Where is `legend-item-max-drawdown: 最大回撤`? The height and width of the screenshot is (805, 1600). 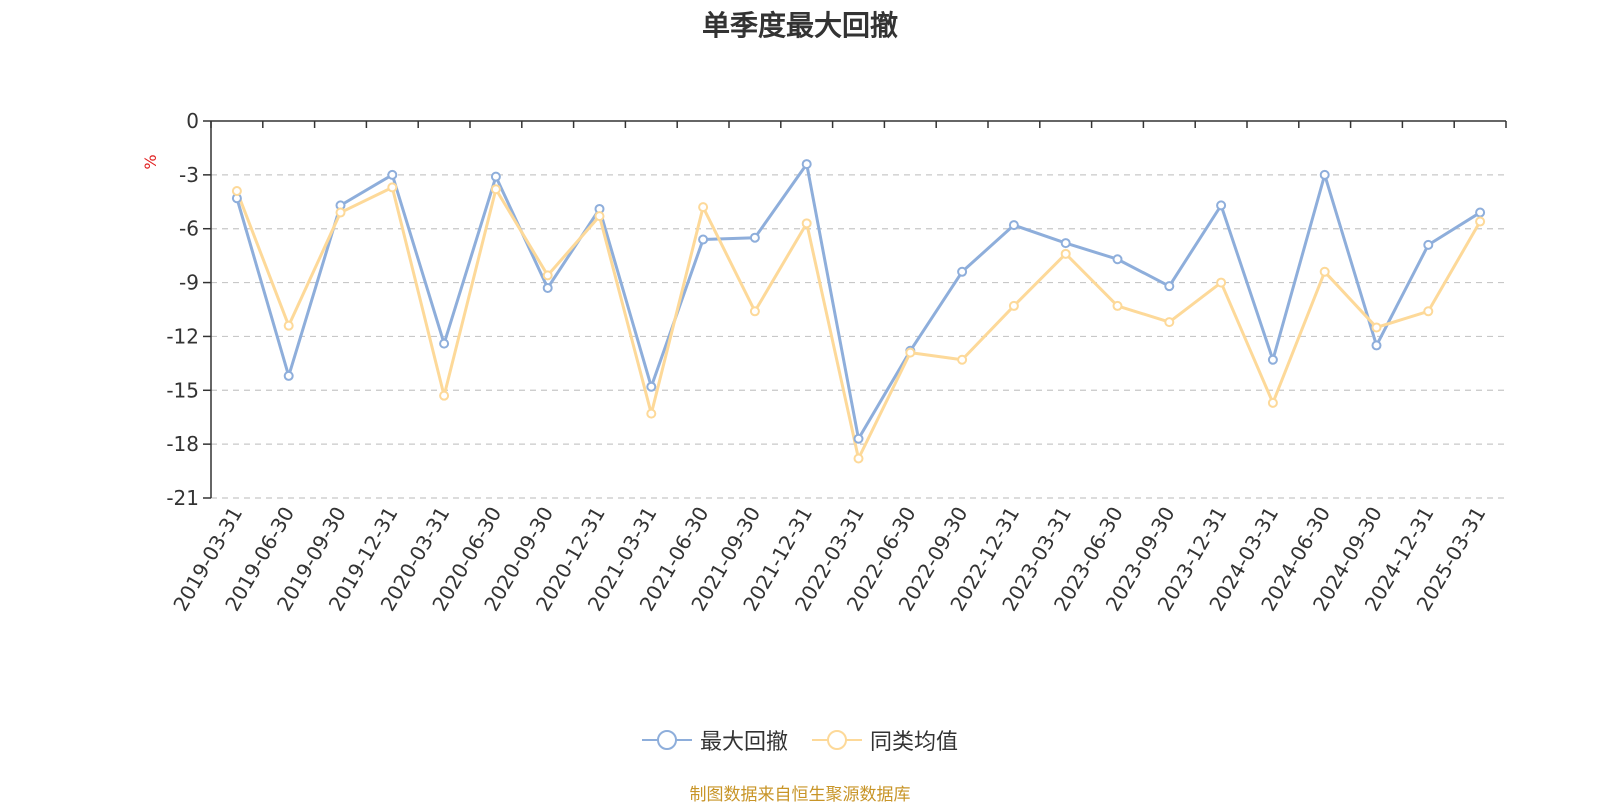 legend-item-max-drawdown: 最大回撤 is located at coordinates (714, 740).